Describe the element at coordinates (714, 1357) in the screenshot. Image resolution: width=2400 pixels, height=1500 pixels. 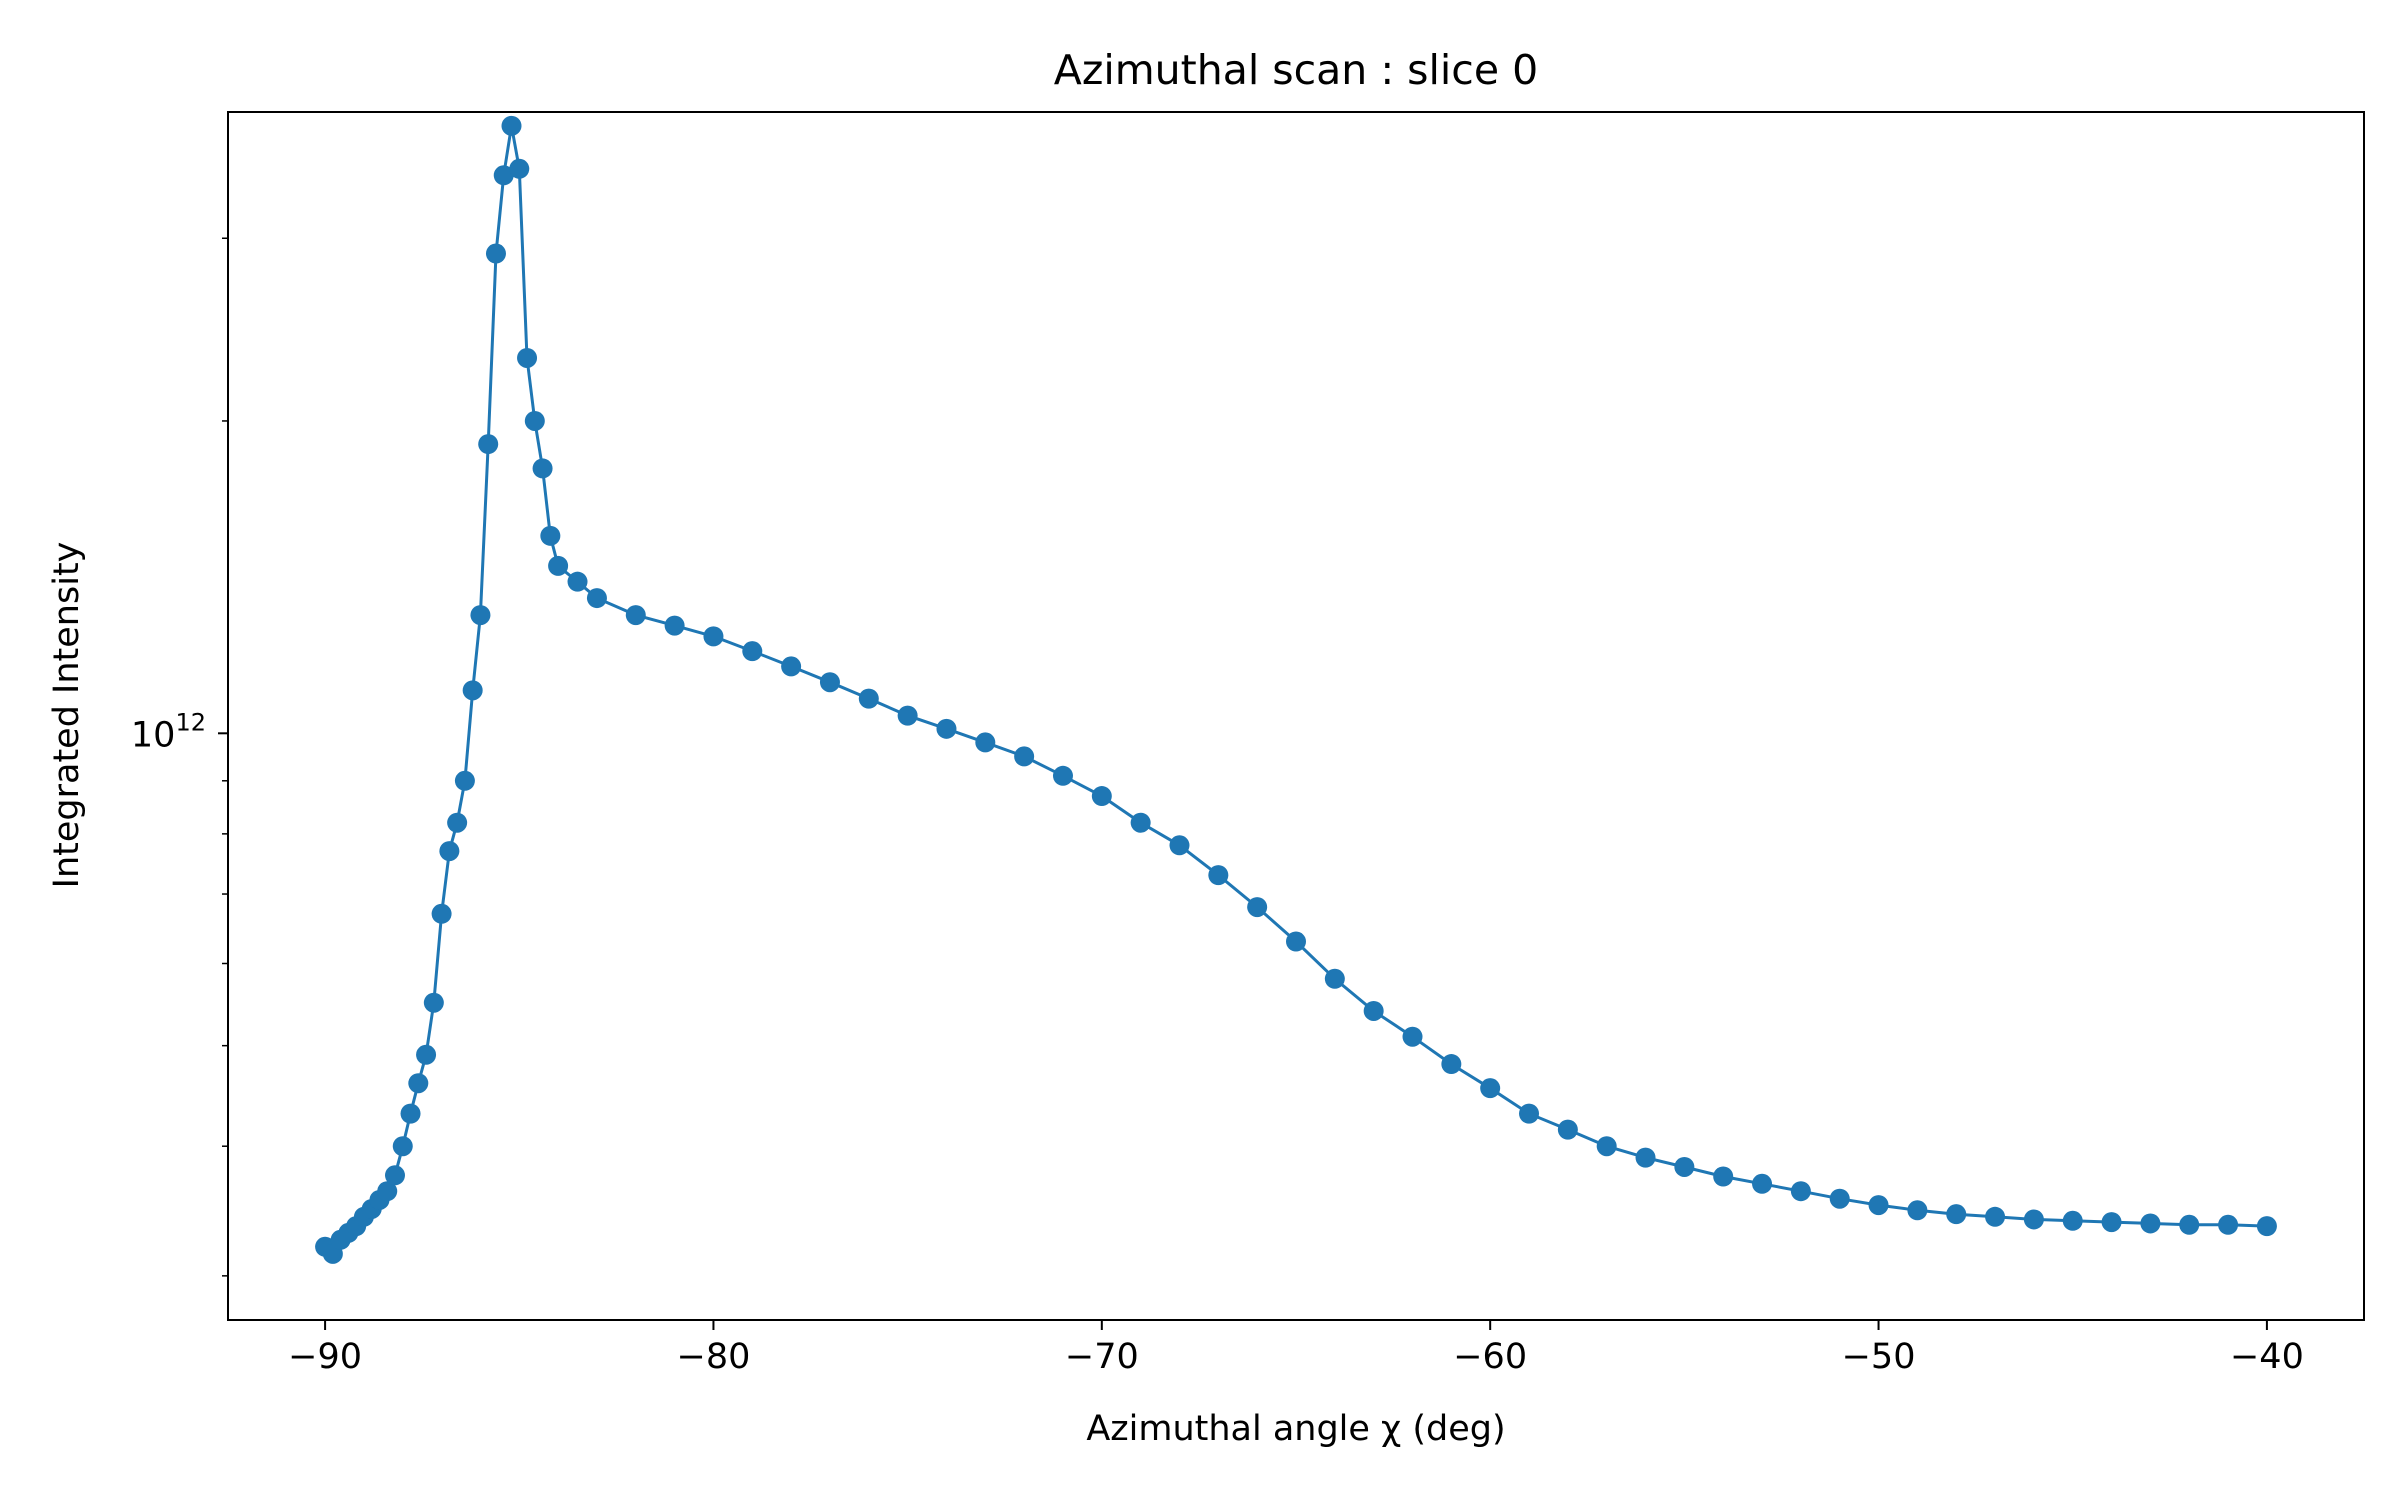
I see `x-tick-label: −80` at that location.